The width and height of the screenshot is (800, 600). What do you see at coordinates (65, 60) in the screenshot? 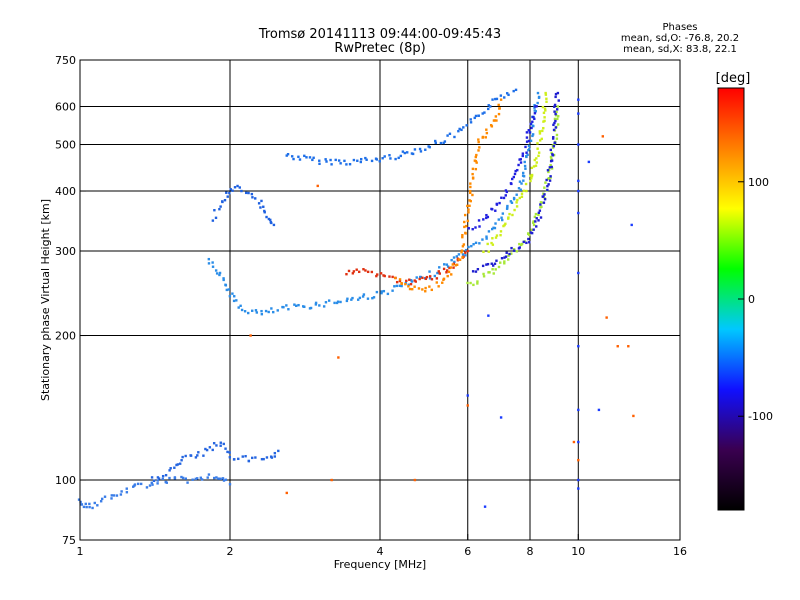
I see `y-tick-label: 750` at bounding box center [65, 60].